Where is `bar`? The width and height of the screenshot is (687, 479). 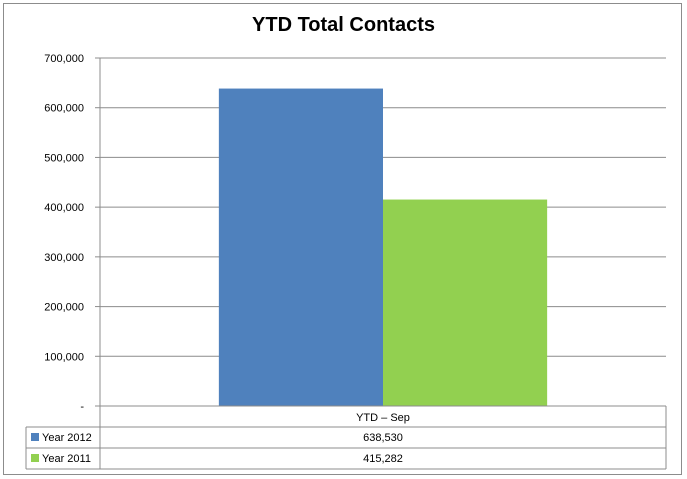
bar is located at coordinates (465, 302).